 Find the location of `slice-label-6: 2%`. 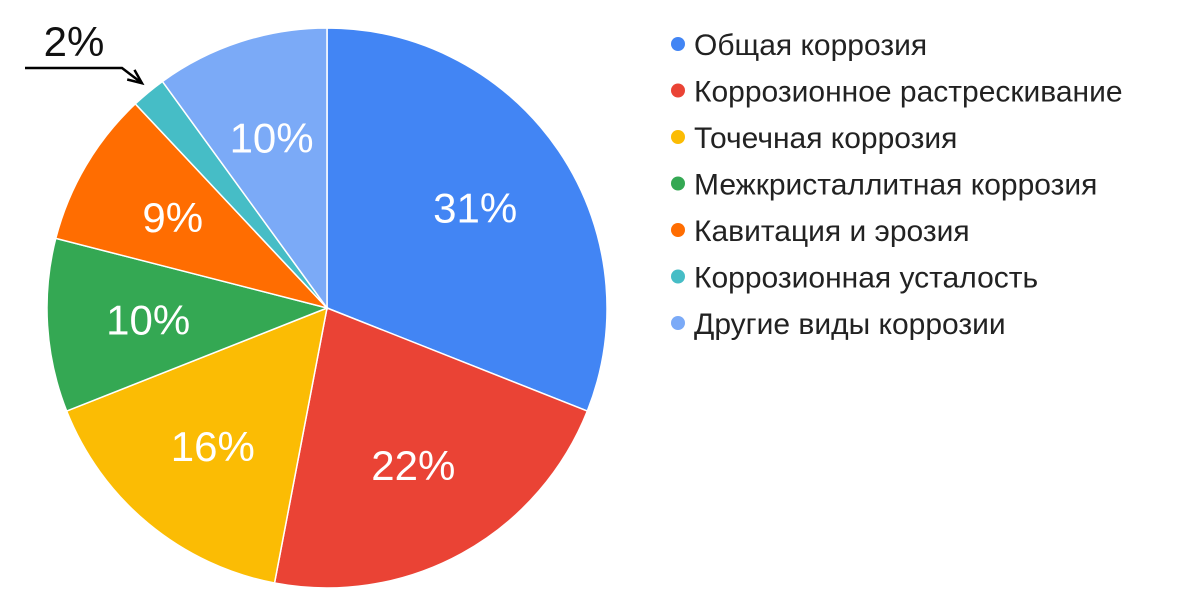

slice-label-6: 2% is located at coordinates (74, 41).